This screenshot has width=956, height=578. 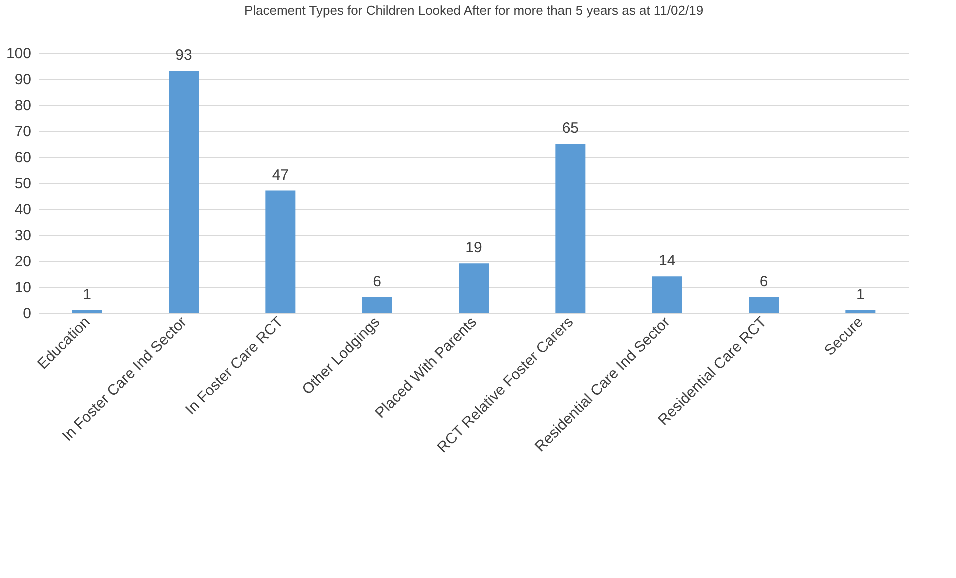 I want to click on y-tick-label: 30, so click(x=23, y=236).